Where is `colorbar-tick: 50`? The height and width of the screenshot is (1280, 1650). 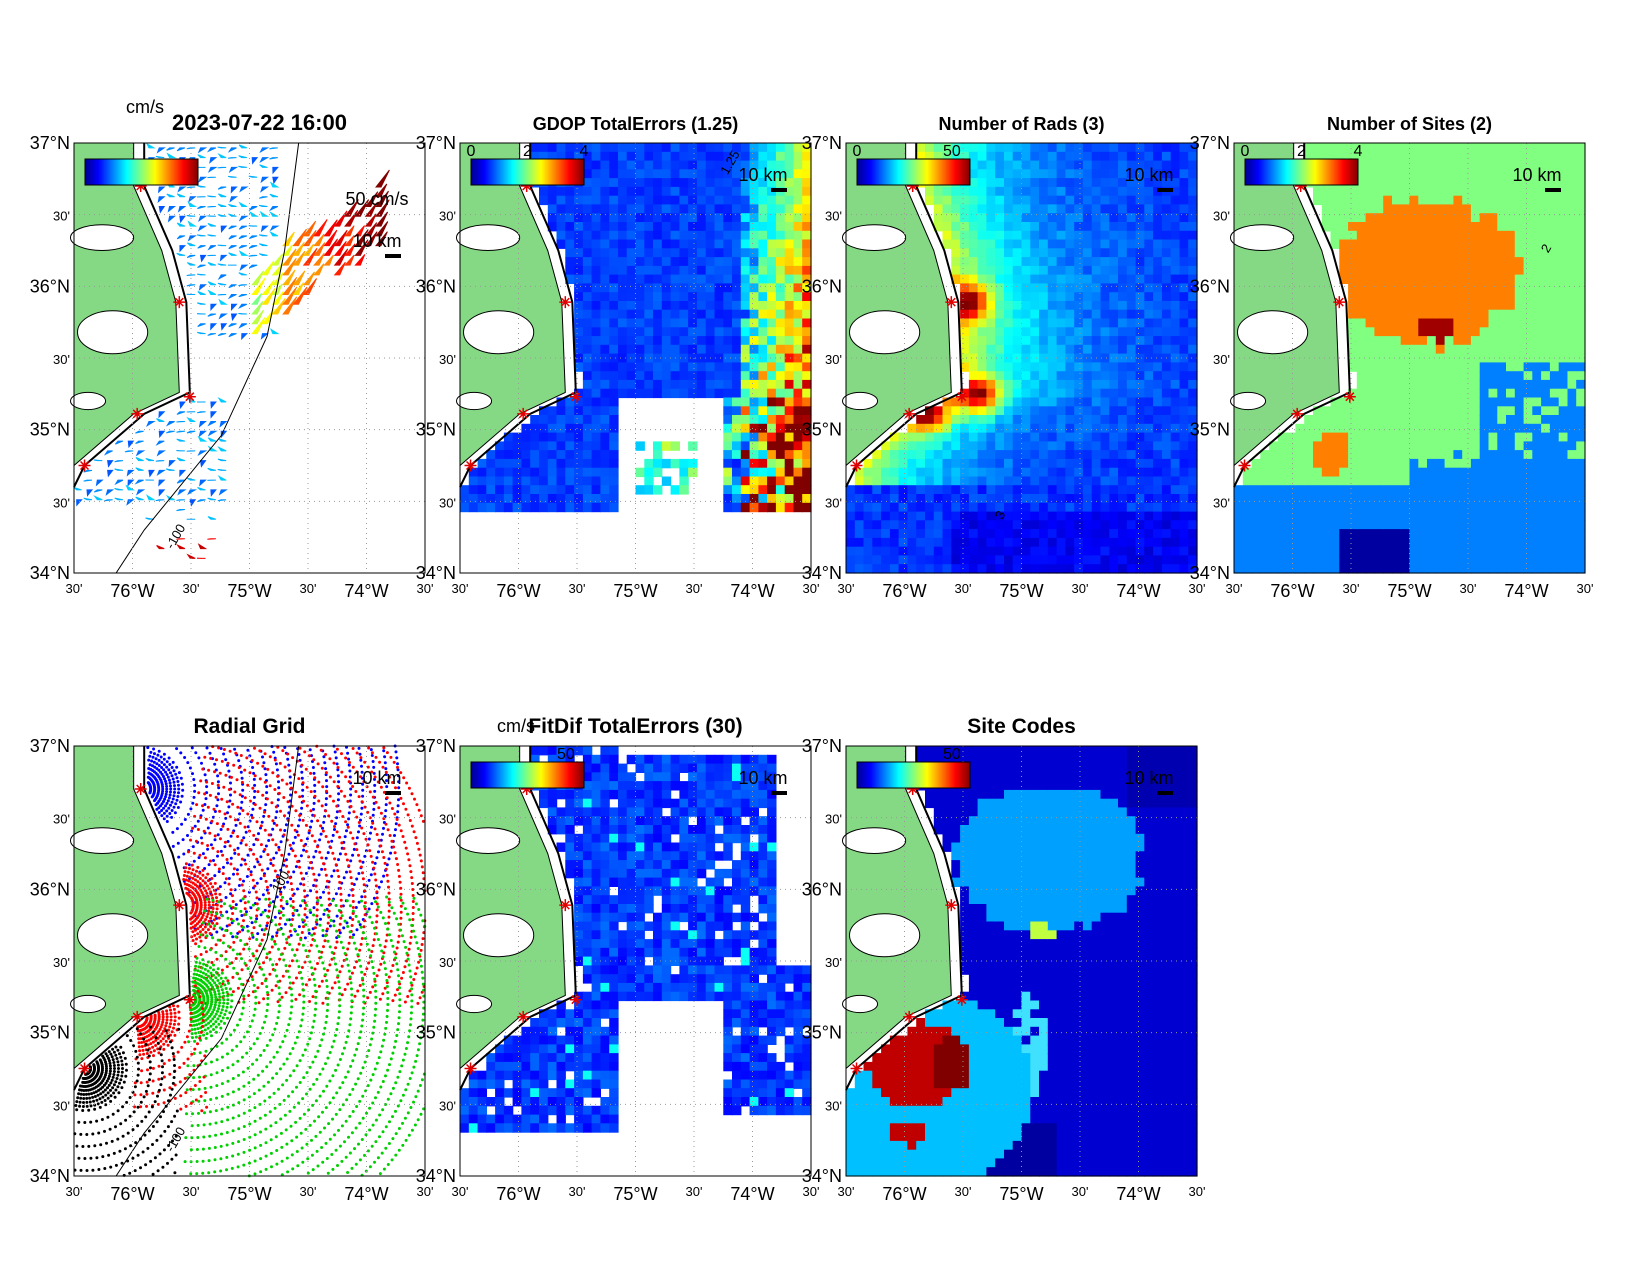
colorbar-tick: 50 is located at coordinates (952, 151).